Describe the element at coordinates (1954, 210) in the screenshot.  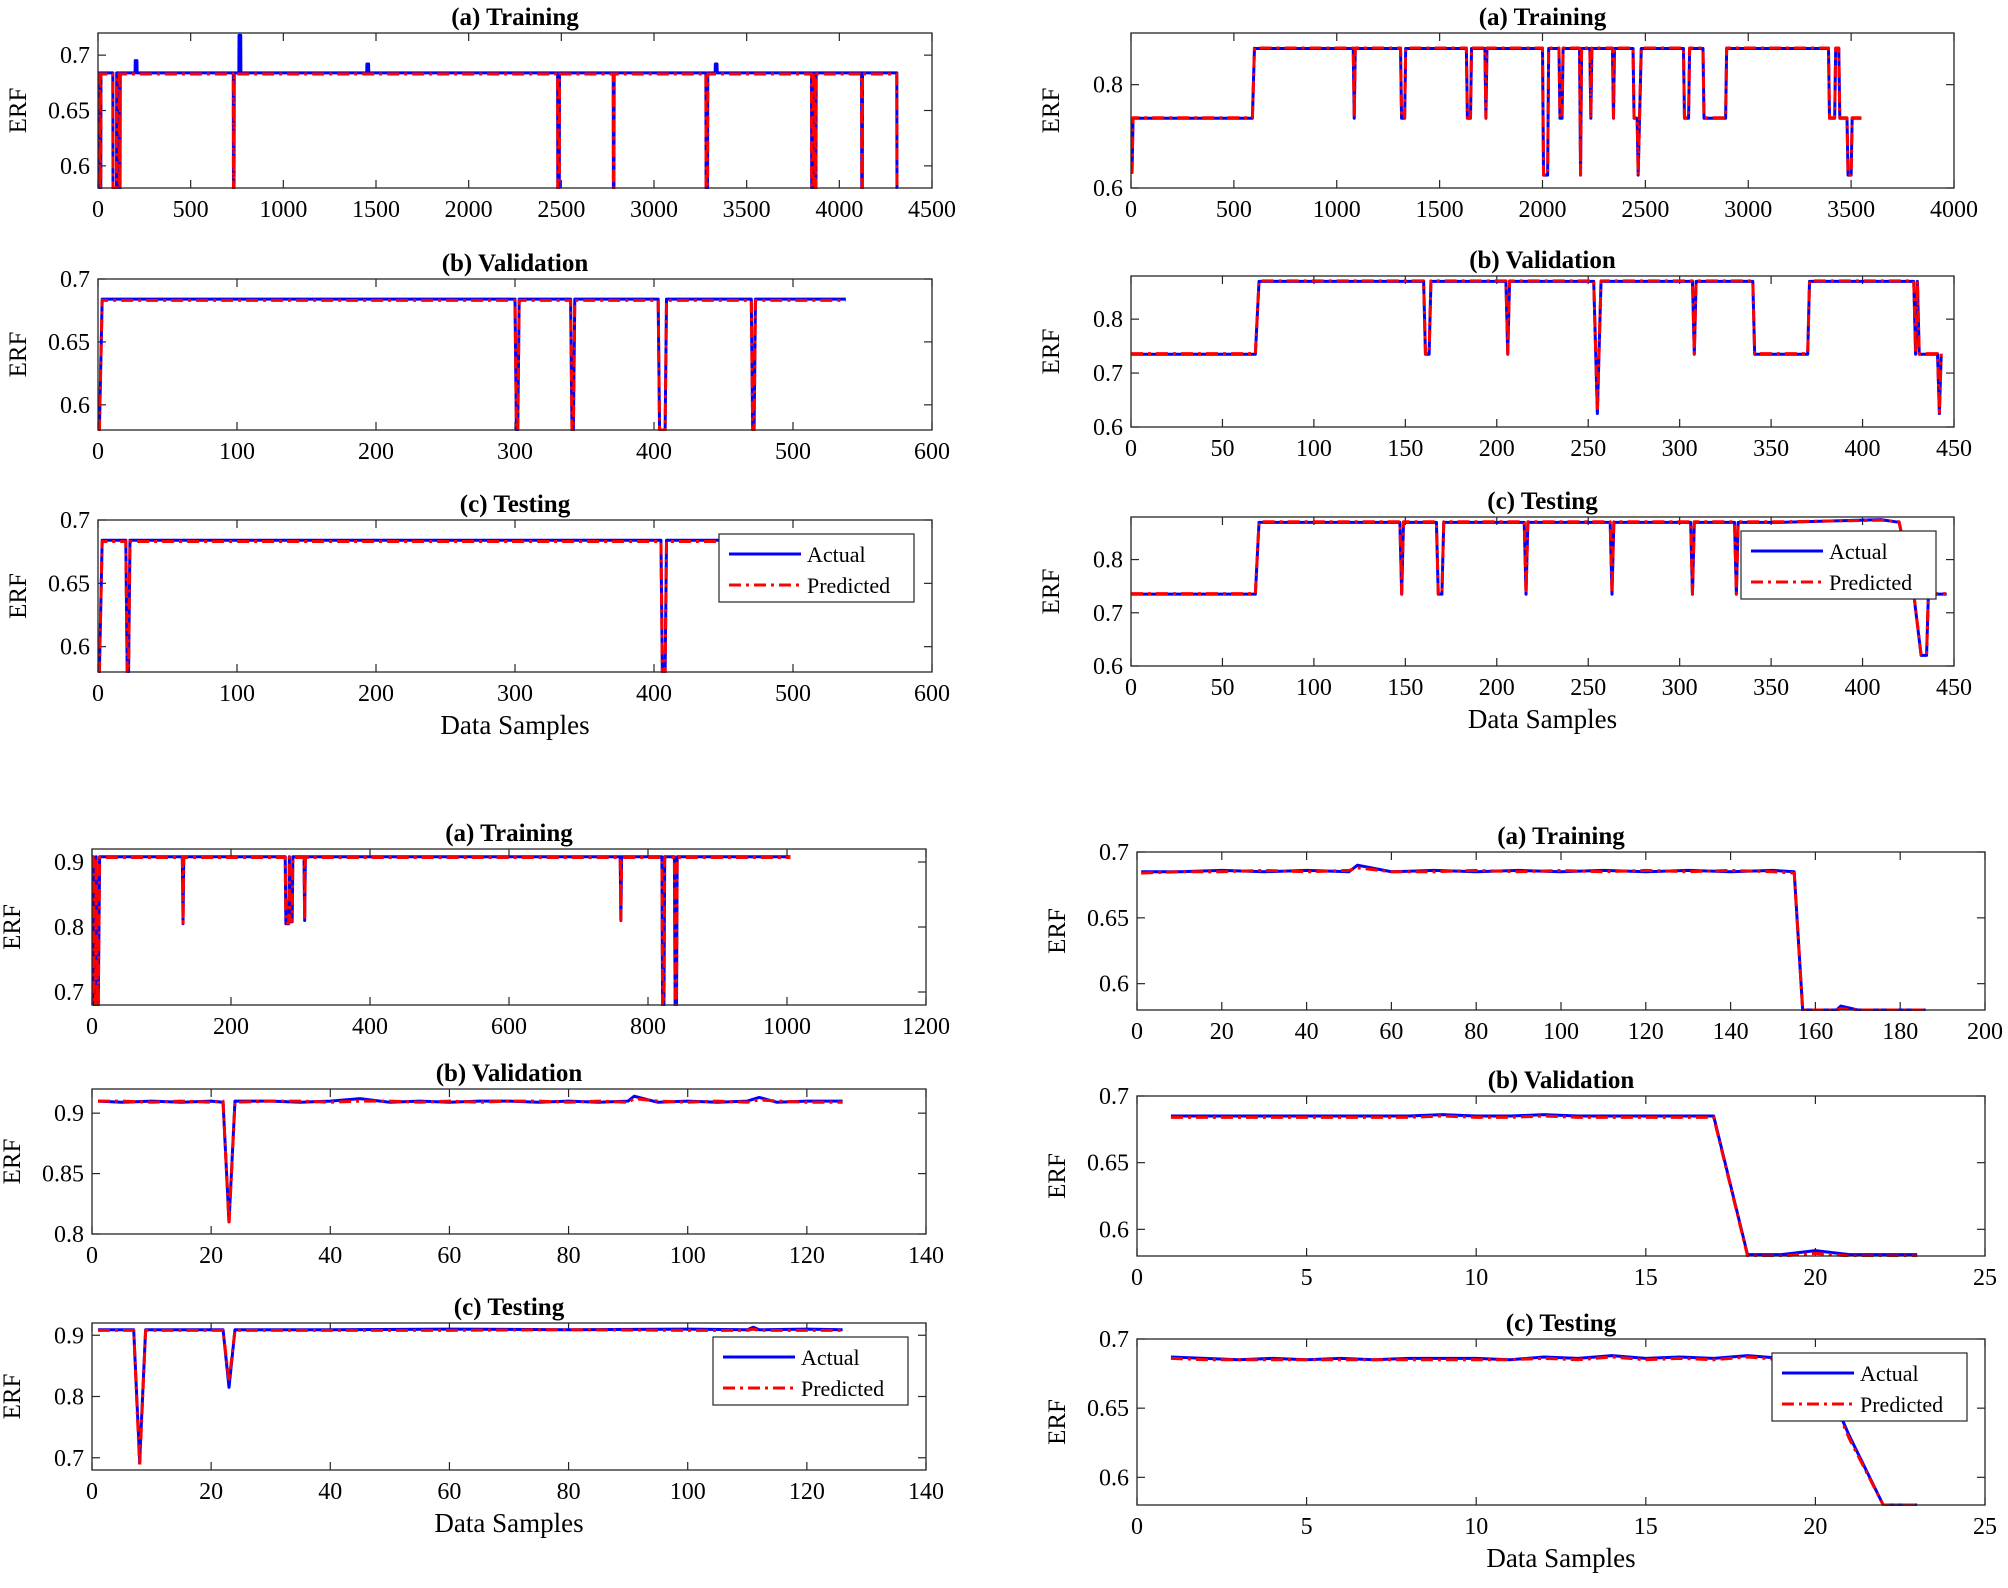
I see `x-tick-label: 4000` at that location.